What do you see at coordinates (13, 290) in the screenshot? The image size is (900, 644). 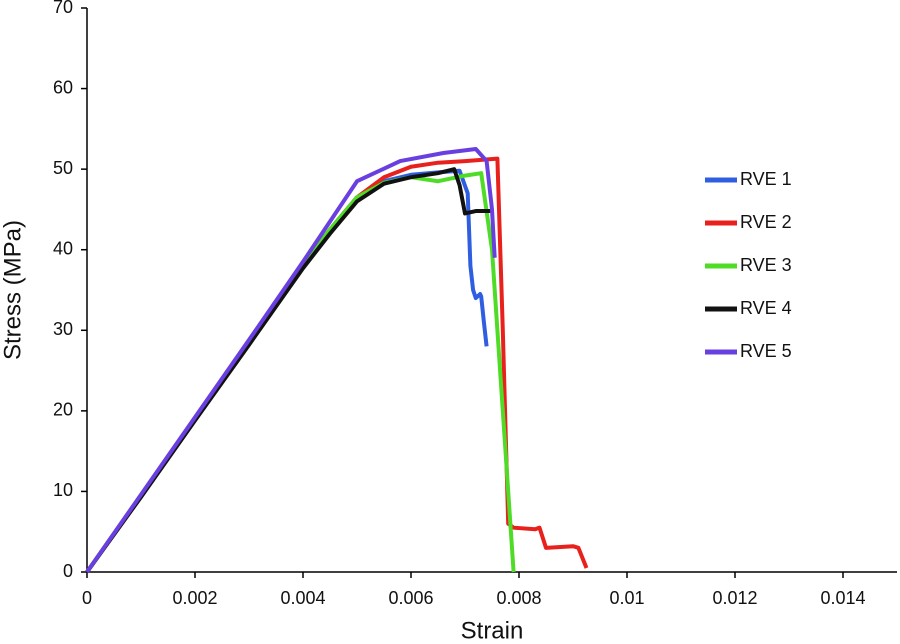 I see `y-axis-title: Stress (MPa)` at bounding box center [13, 290].